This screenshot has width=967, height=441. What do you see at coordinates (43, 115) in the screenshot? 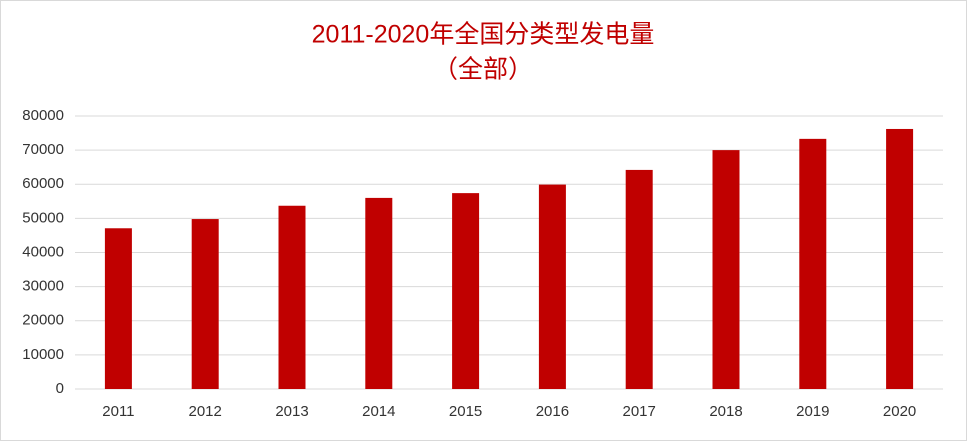
I see `y-tick-label: 80000` at bounding box center [43, 115].